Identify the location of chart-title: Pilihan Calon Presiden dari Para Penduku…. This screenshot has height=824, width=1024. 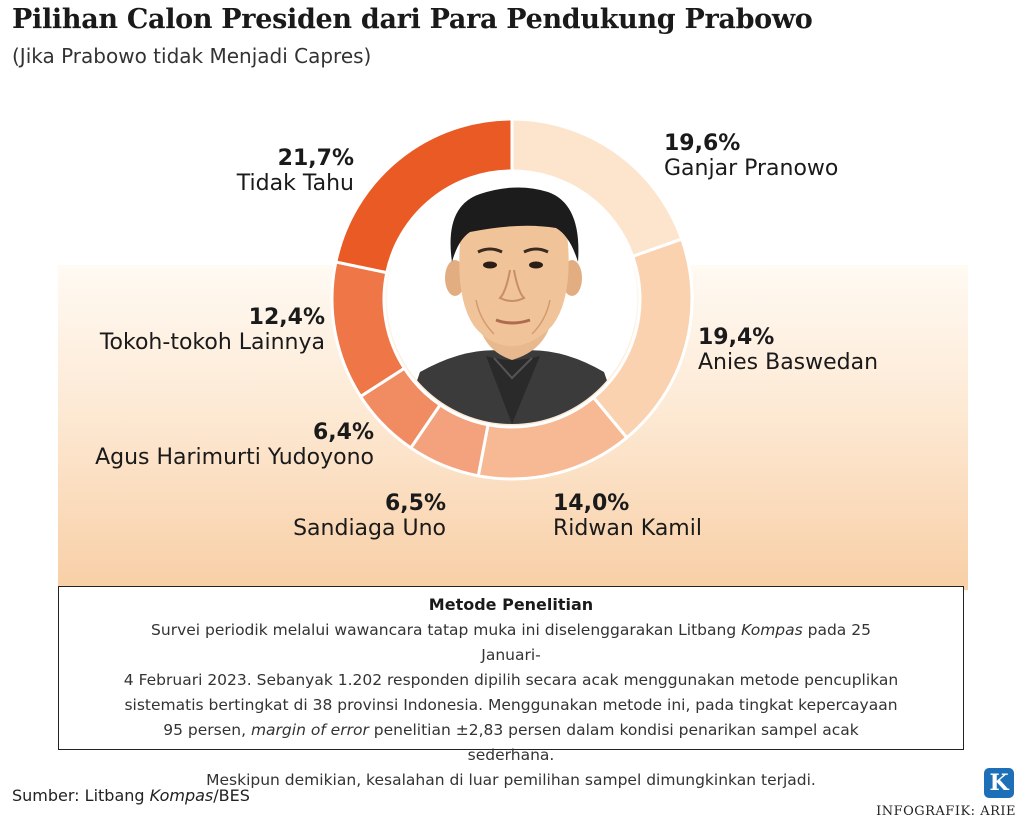
(412, 19).